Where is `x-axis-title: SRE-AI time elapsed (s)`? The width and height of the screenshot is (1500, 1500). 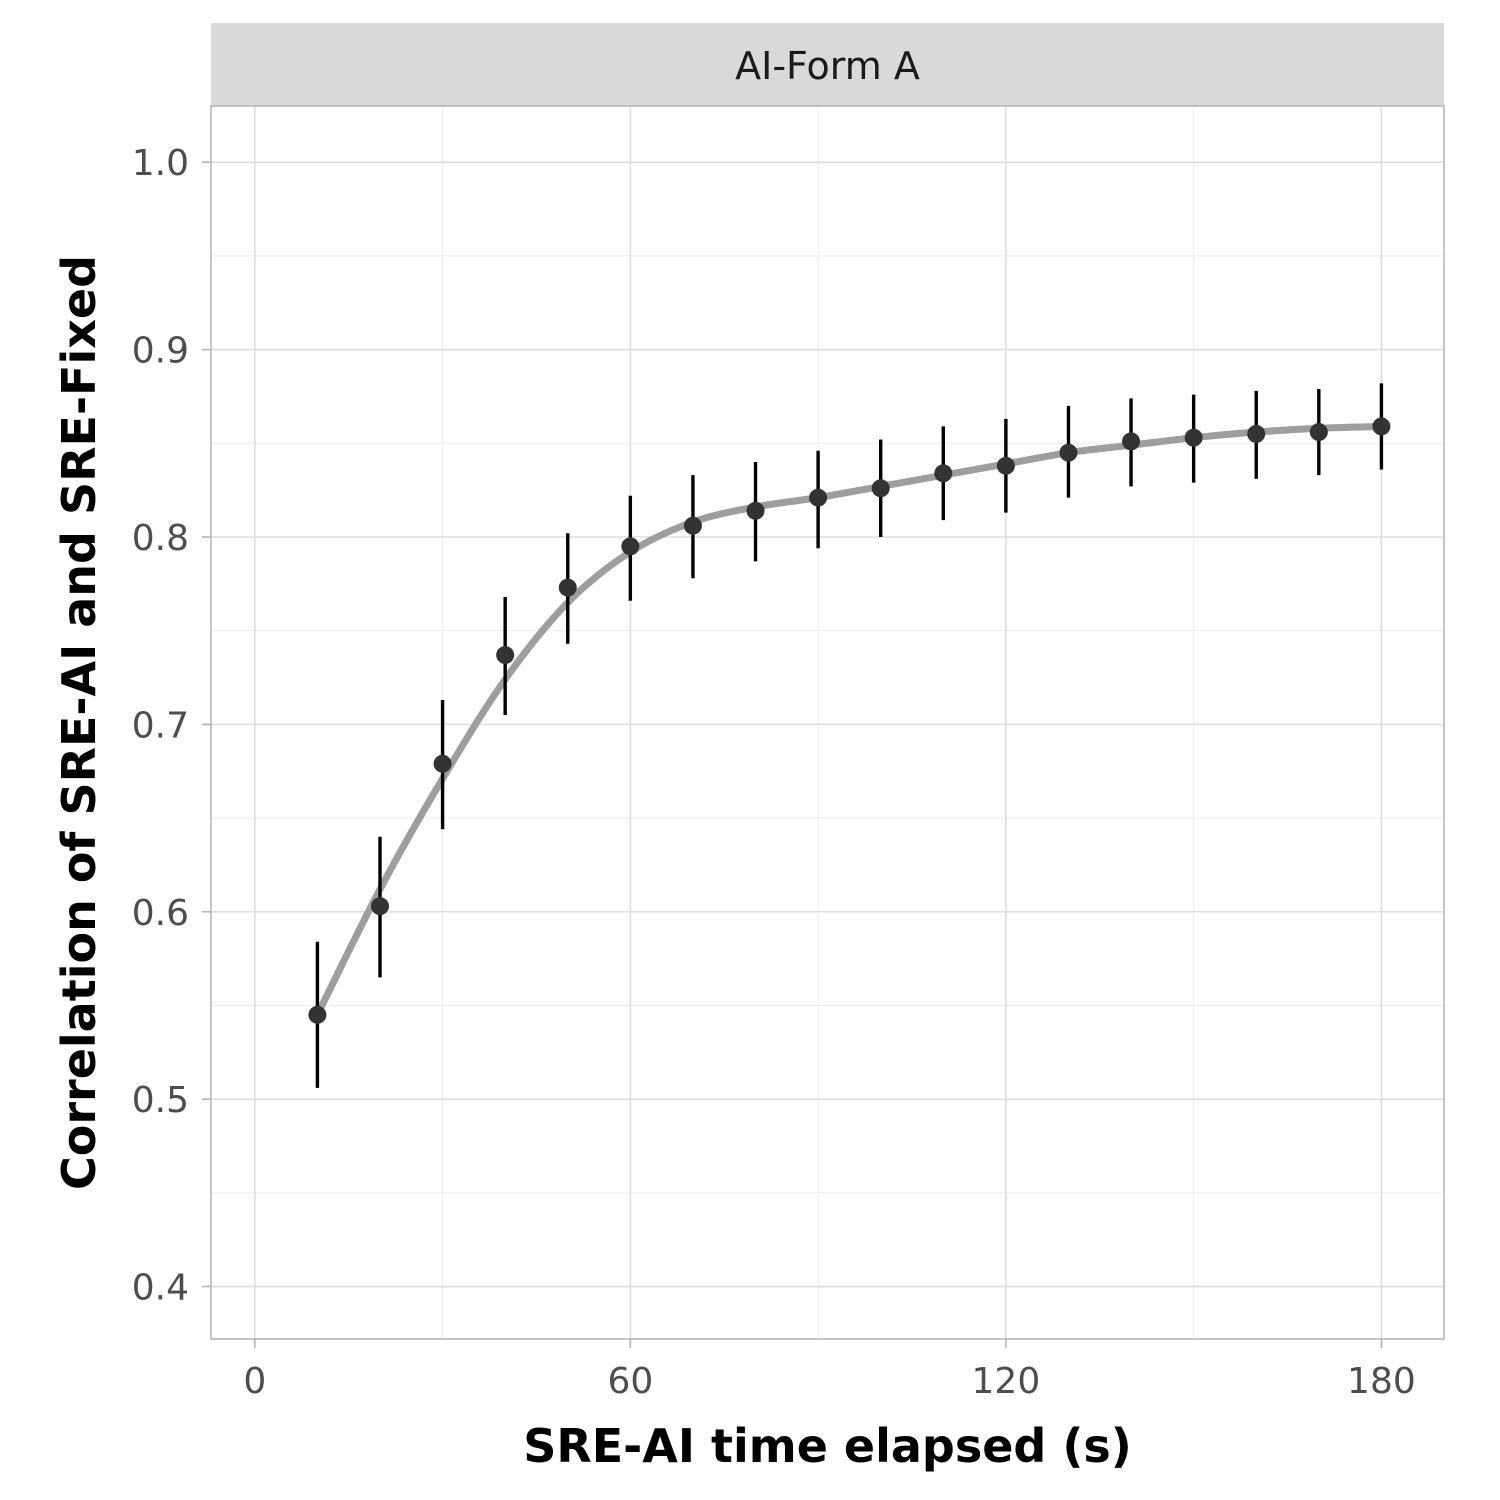 x-axis-title: SRE-AI time elapsed (s) is located at coordinates (827, 1446).